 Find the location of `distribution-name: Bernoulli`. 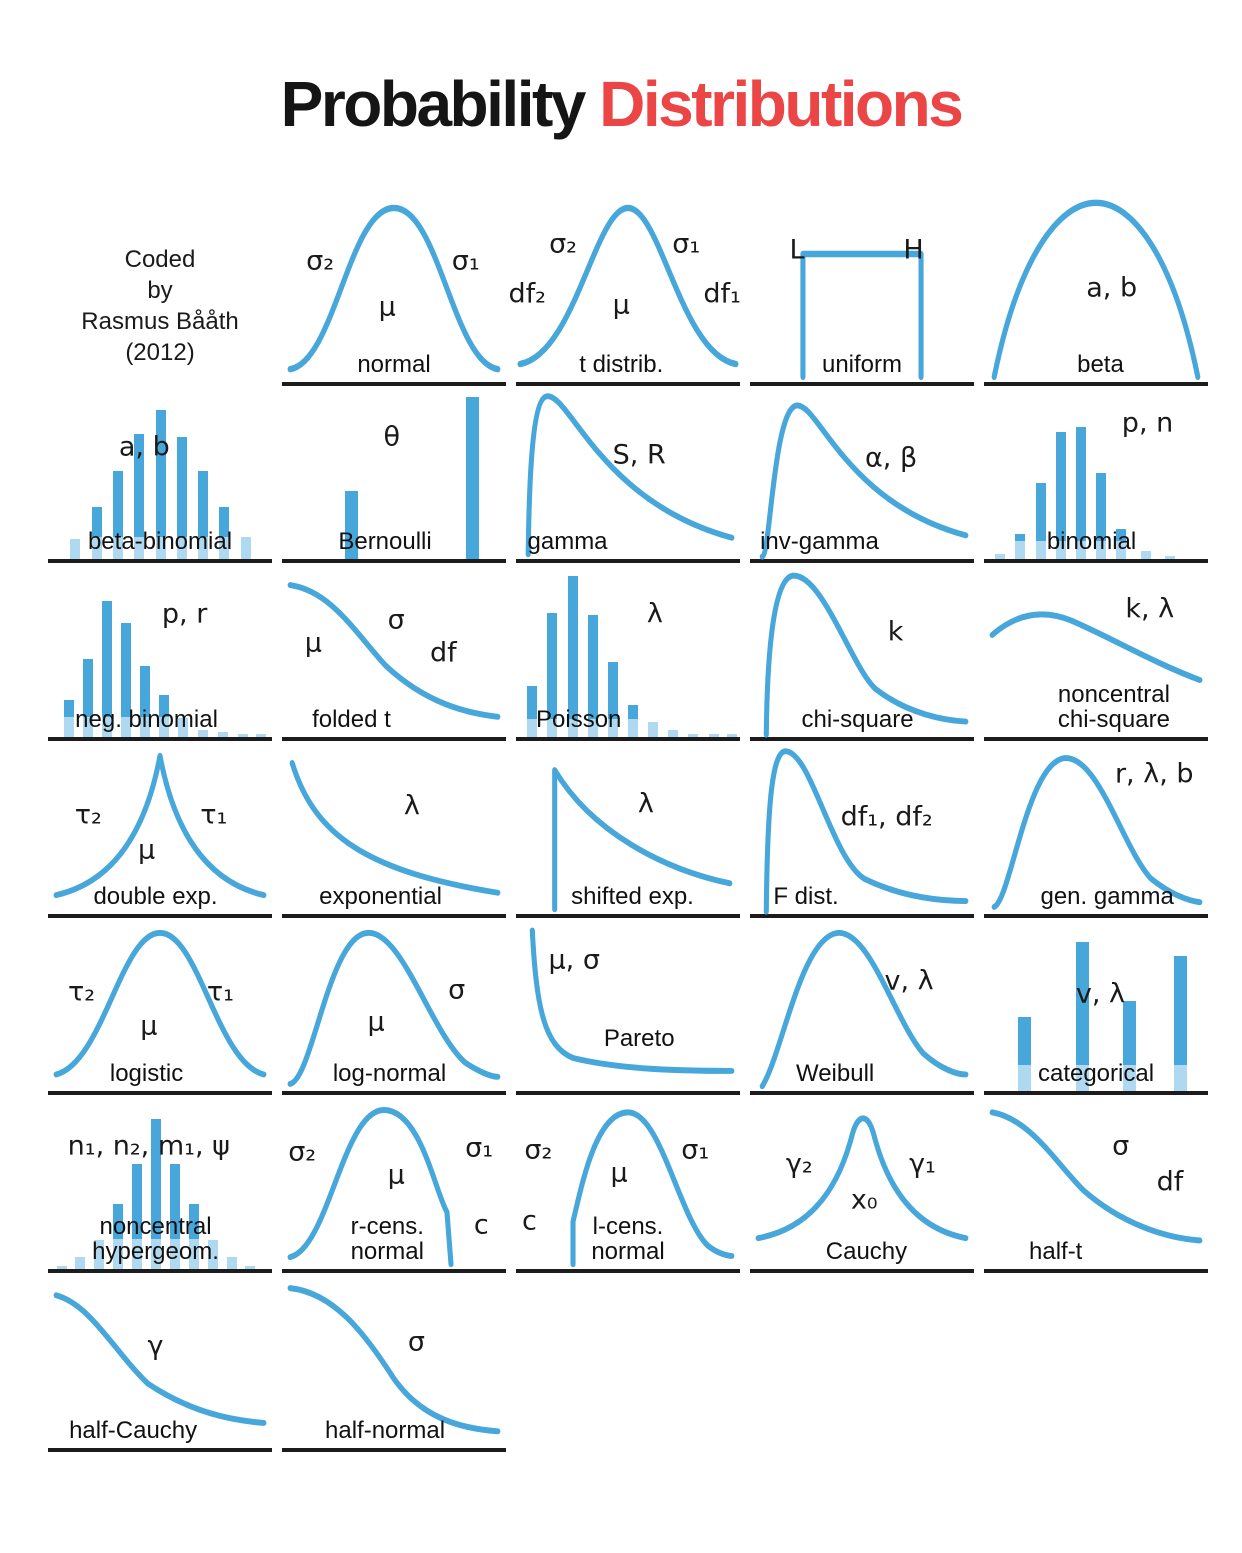

distribution-name: Bernoulli is located at coordinates (385, 542).